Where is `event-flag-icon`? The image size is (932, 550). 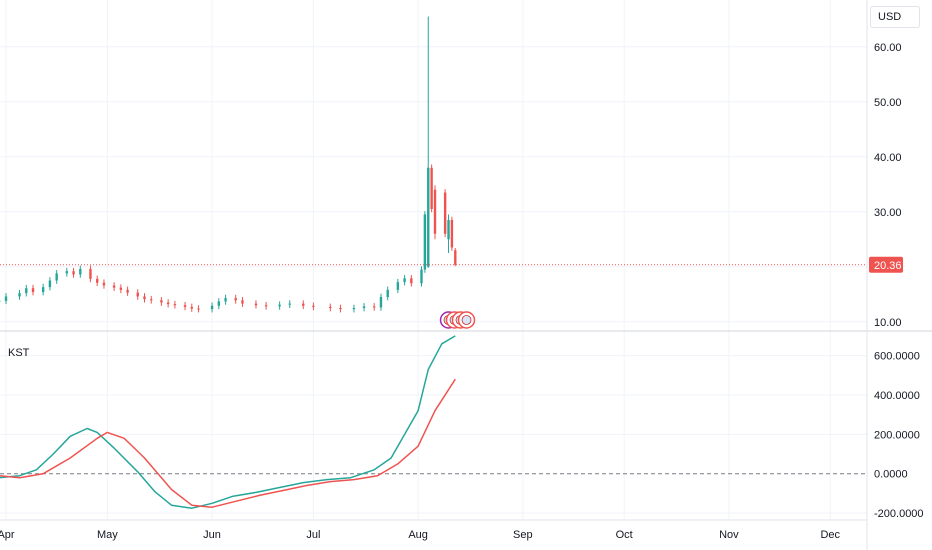 event-flag-icon is located at coordinates (466, 320).